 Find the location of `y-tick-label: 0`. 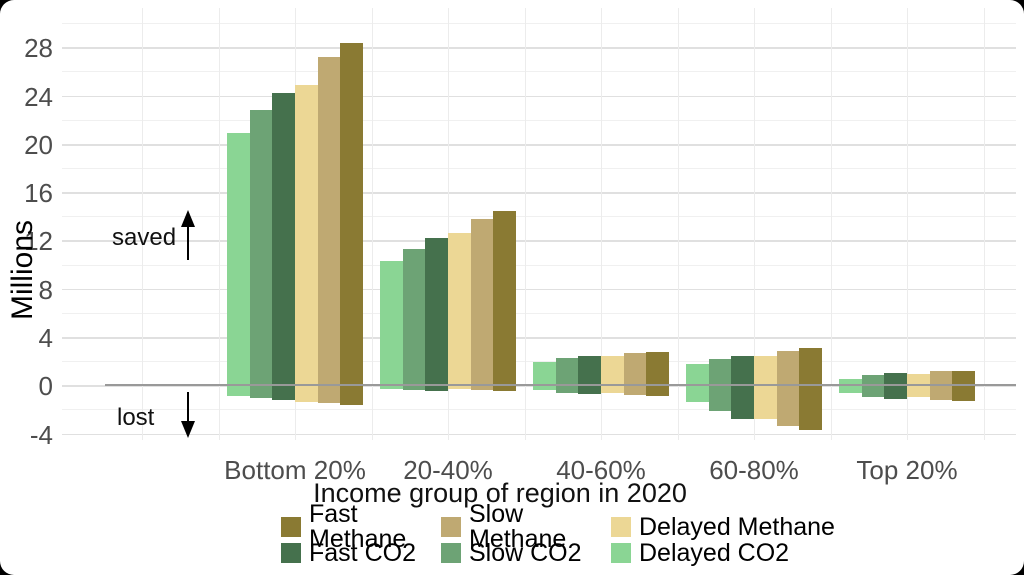

y-tick-label: 0 is located at coordinates (45, 386).